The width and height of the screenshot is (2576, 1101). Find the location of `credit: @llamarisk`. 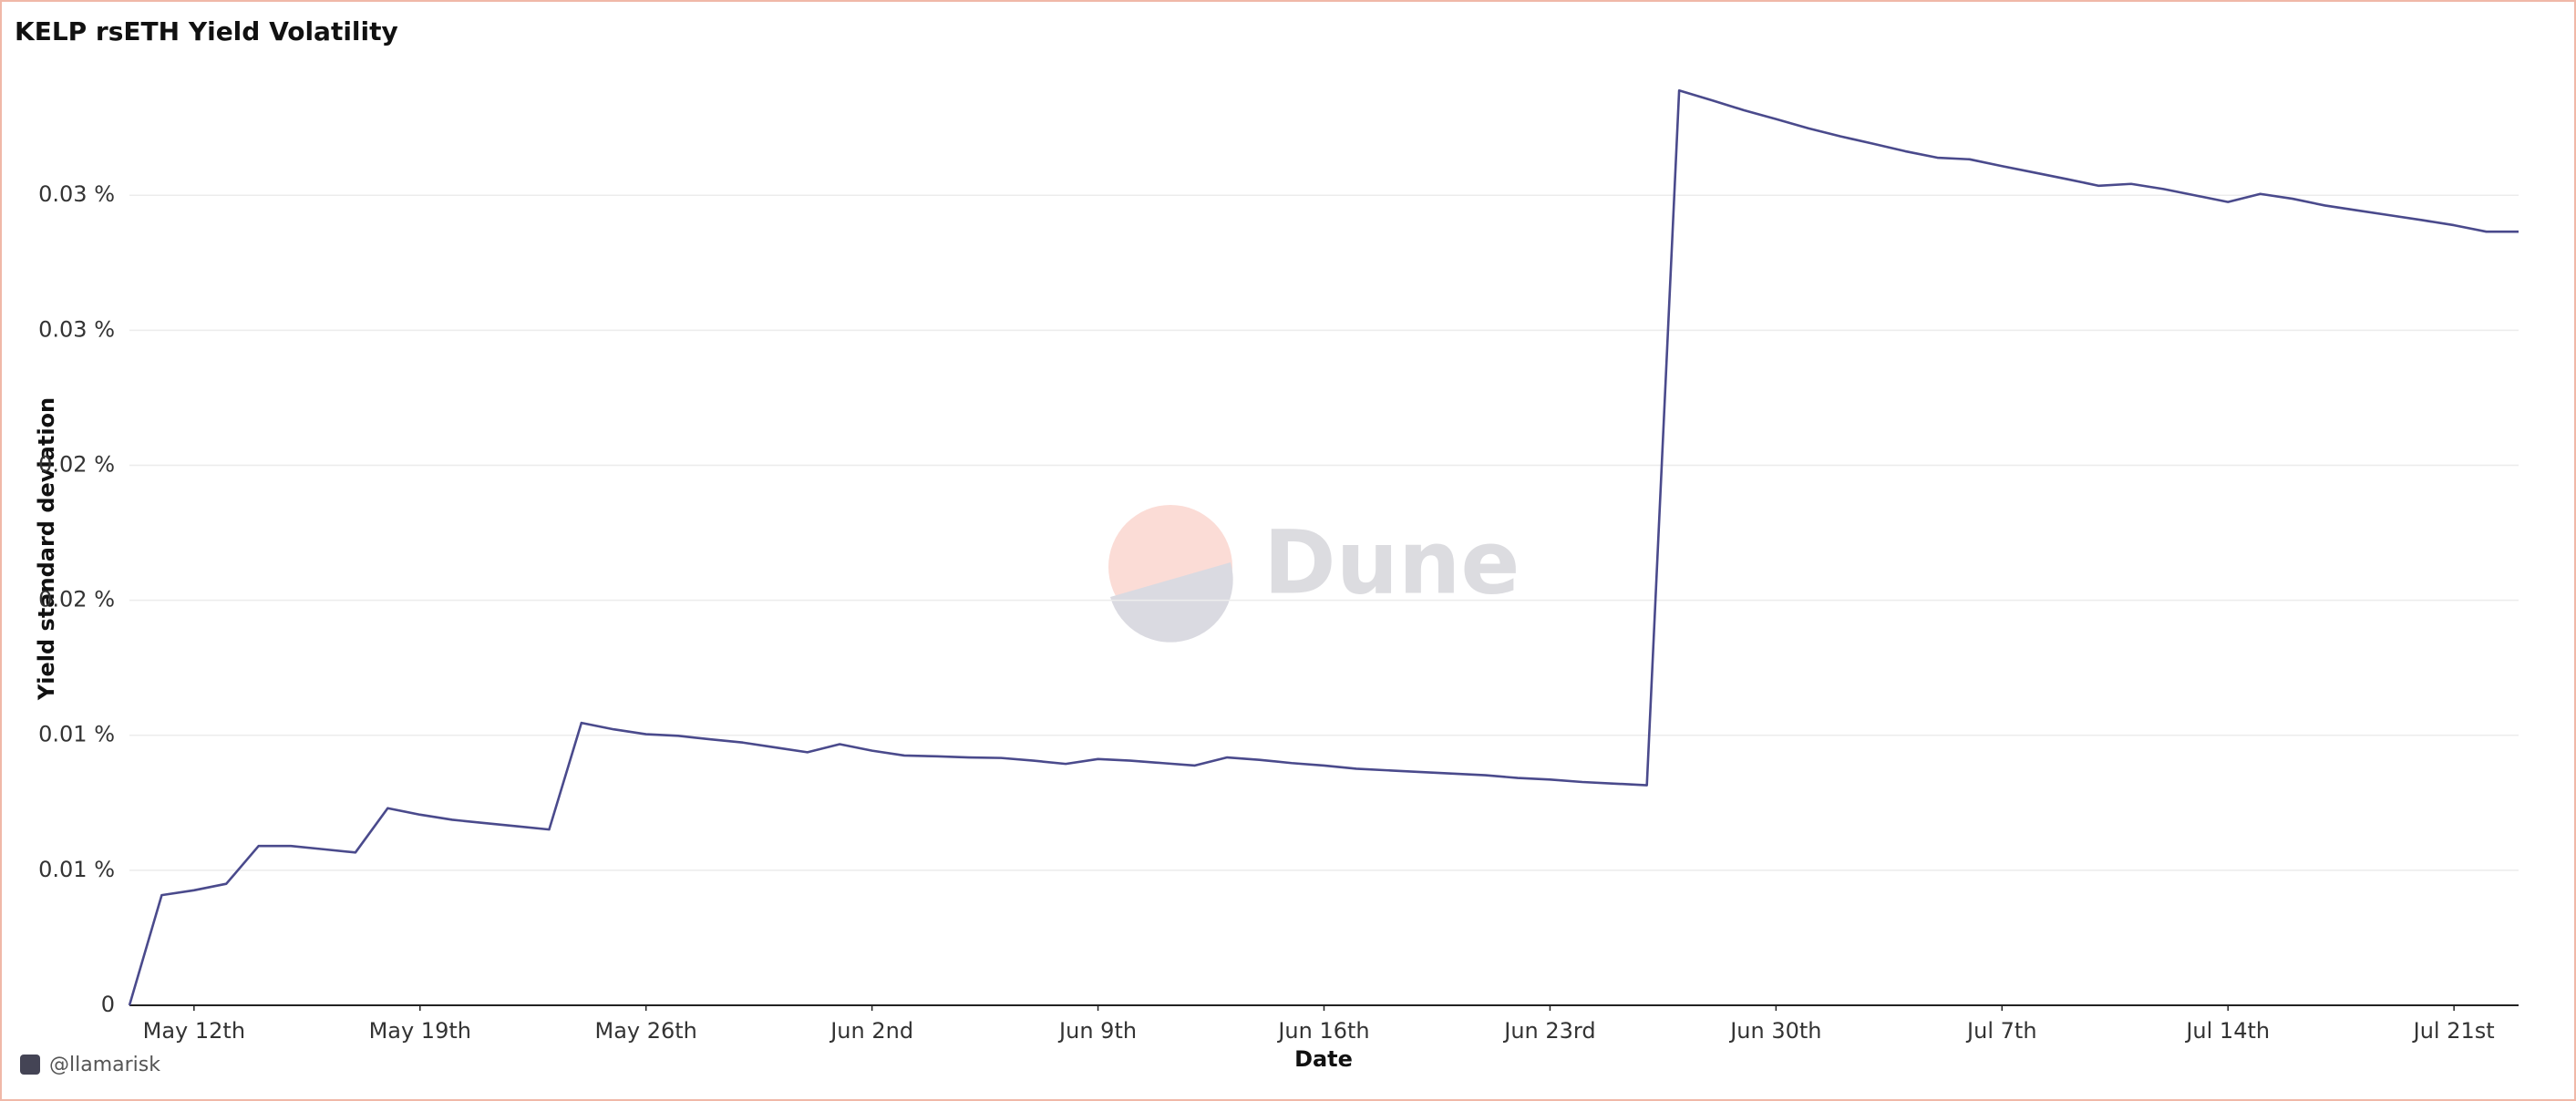

credit: @llamarisk is located at coordinates (104, 1065).